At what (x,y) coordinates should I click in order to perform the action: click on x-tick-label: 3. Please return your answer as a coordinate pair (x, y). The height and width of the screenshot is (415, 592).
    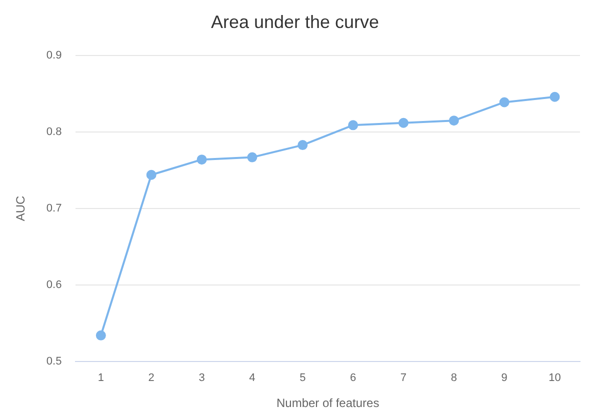
    Looking at the image, I should click on (201, 378).